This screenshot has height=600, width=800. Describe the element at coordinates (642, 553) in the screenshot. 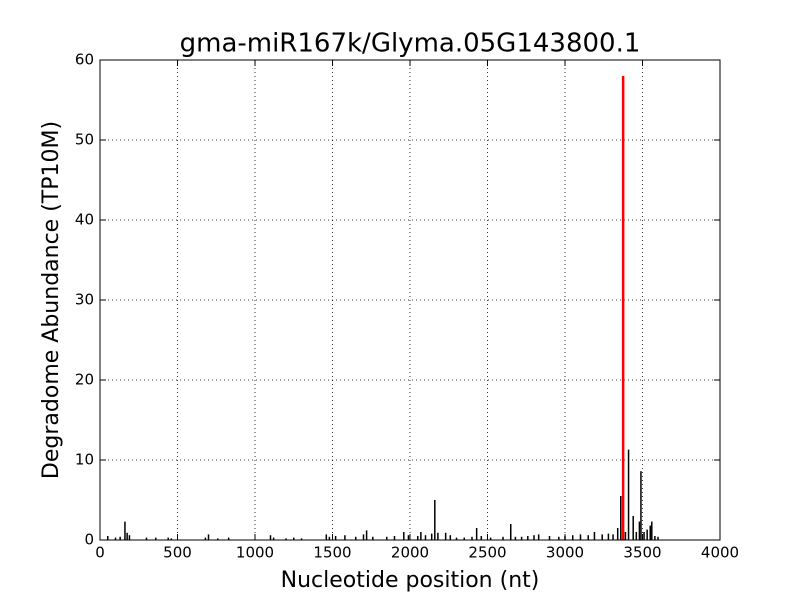

I see `x-tick-label: 3500` at that location.